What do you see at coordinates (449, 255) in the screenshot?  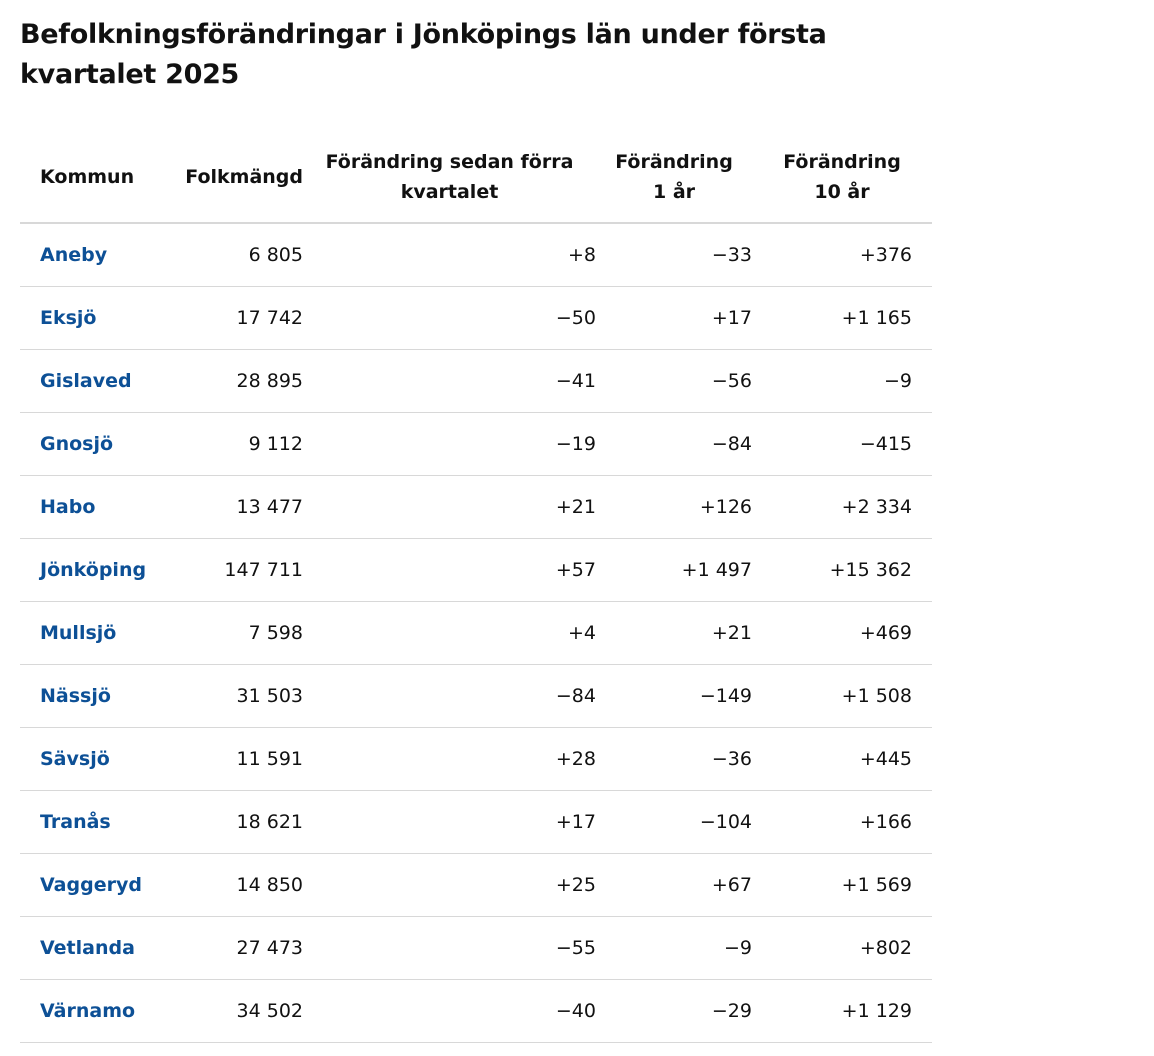 I see `change-quarter-cell: +8` at bounding box center [449, 255].